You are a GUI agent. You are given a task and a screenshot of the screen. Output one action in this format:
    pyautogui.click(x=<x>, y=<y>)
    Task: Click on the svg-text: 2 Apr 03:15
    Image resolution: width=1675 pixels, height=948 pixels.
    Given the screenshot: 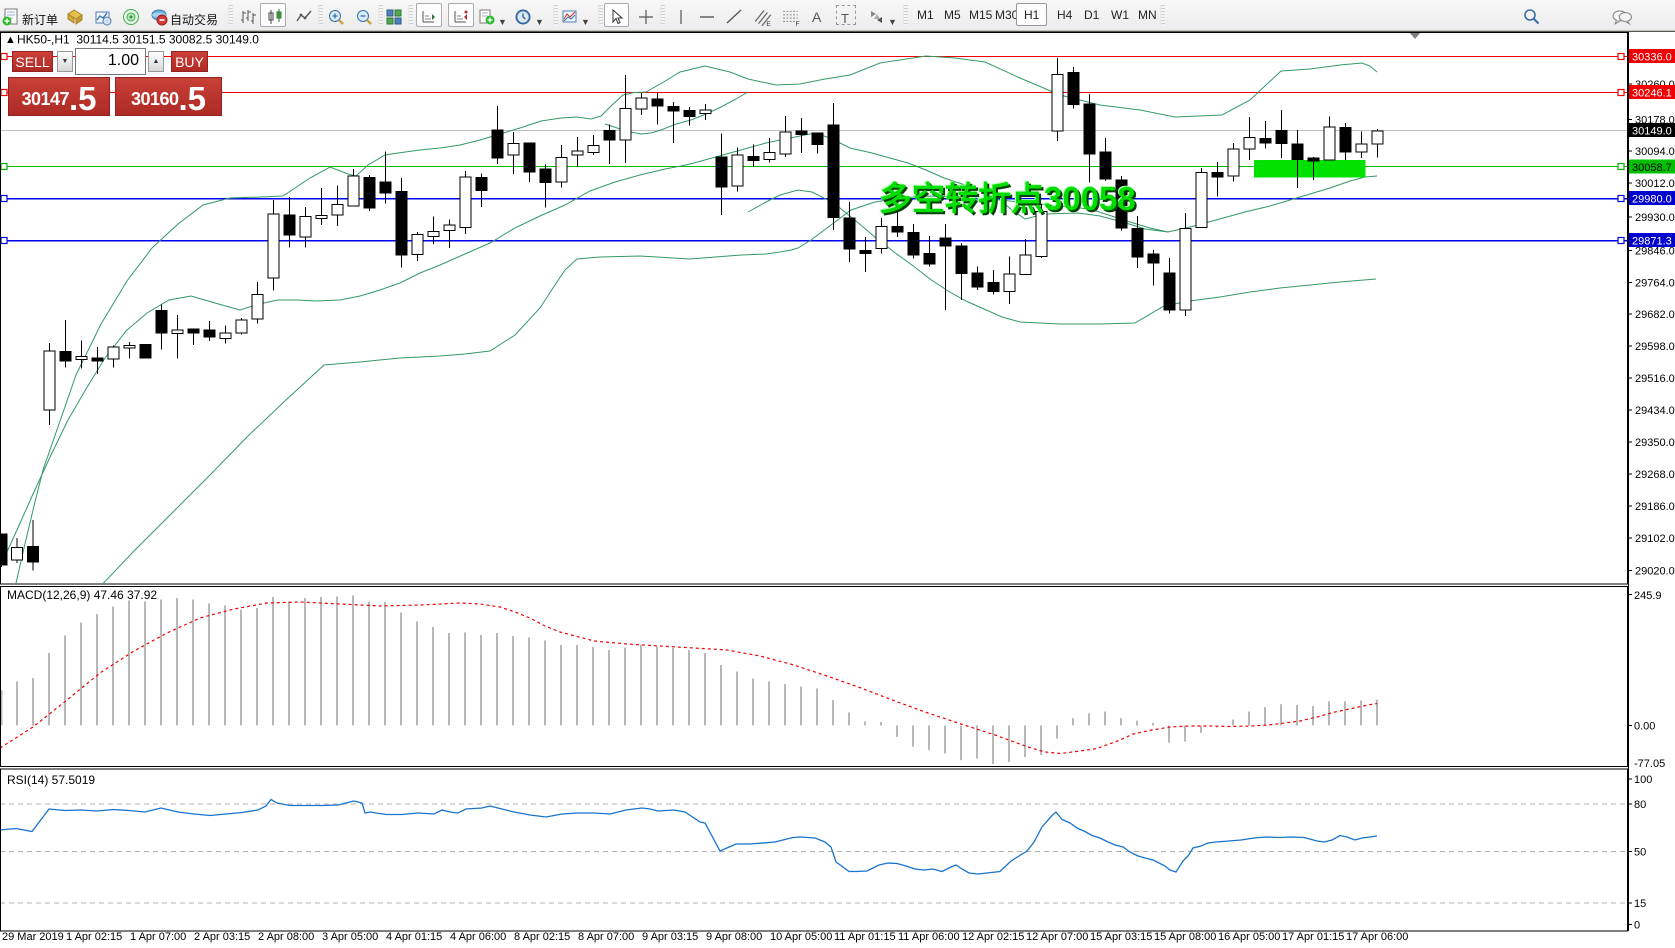 What is the action you would take?
    pyautogui.click(x=222, y=937)
    